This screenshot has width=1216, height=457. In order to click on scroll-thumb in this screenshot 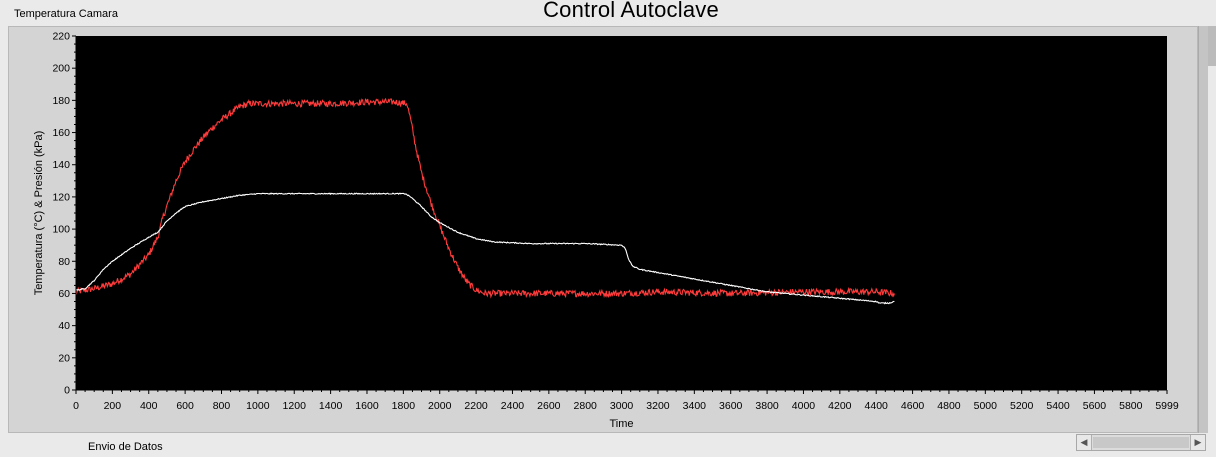, I will do `click(1141, 442)`.